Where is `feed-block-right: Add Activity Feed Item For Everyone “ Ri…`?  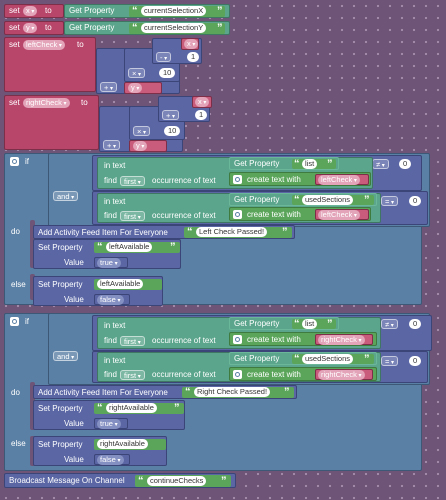 feed-block-right: Add Activity Feed Item For Everyone “ Ri… is located at coordinates (165, 392).